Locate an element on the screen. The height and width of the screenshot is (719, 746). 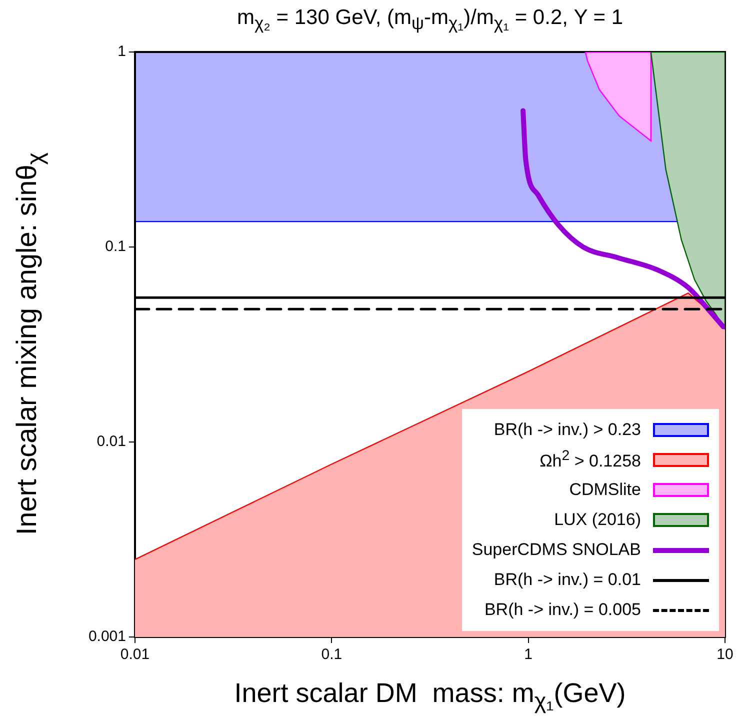
legend-label: BR(h -> inv.) > 0.23 is located at coordinates (567, 430).